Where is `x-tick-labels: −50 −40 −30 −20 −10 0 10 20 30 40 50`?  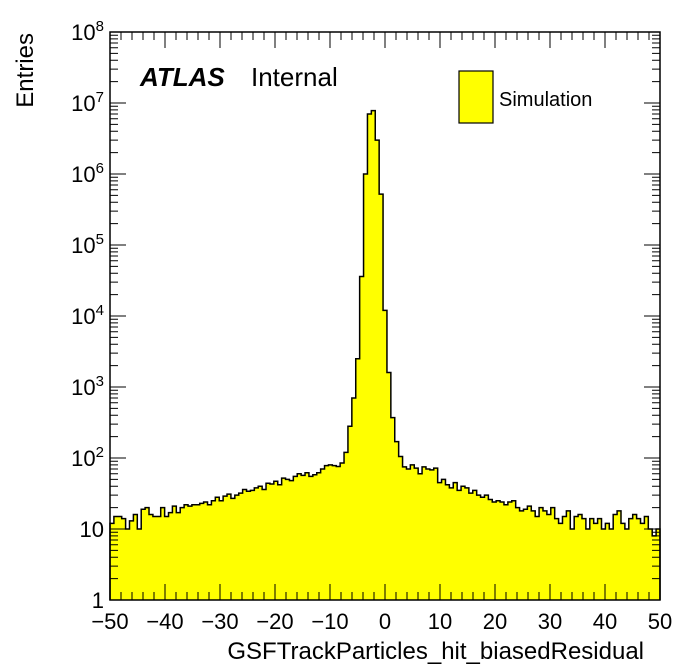
x-tick-labels: −50 −40 −30 −20 −10 0 10 20 30 40 50 is located at coordinates (381, 621).